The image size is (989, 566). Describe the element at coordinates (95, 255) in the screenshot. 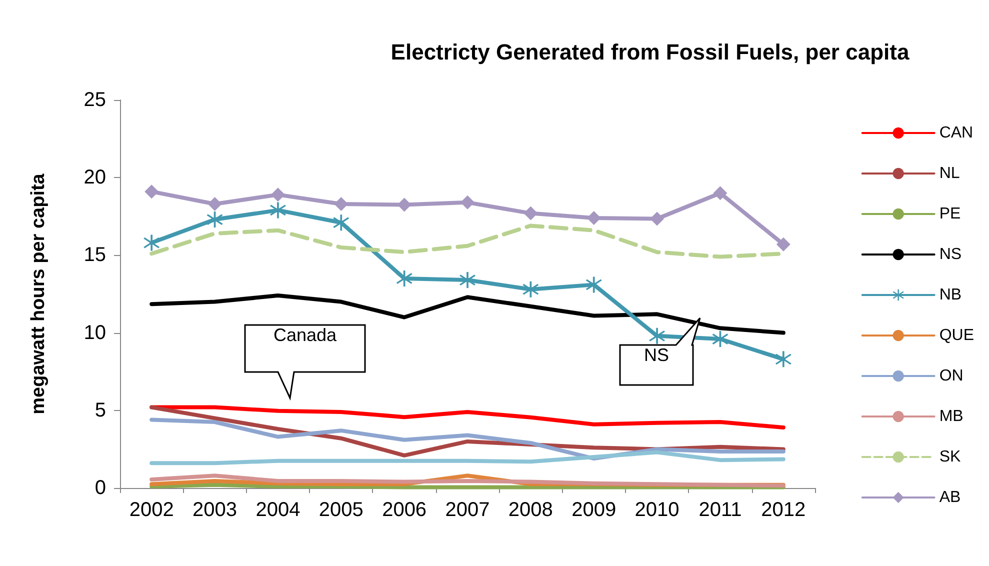

I see `y-tick-label: 15` at that location.